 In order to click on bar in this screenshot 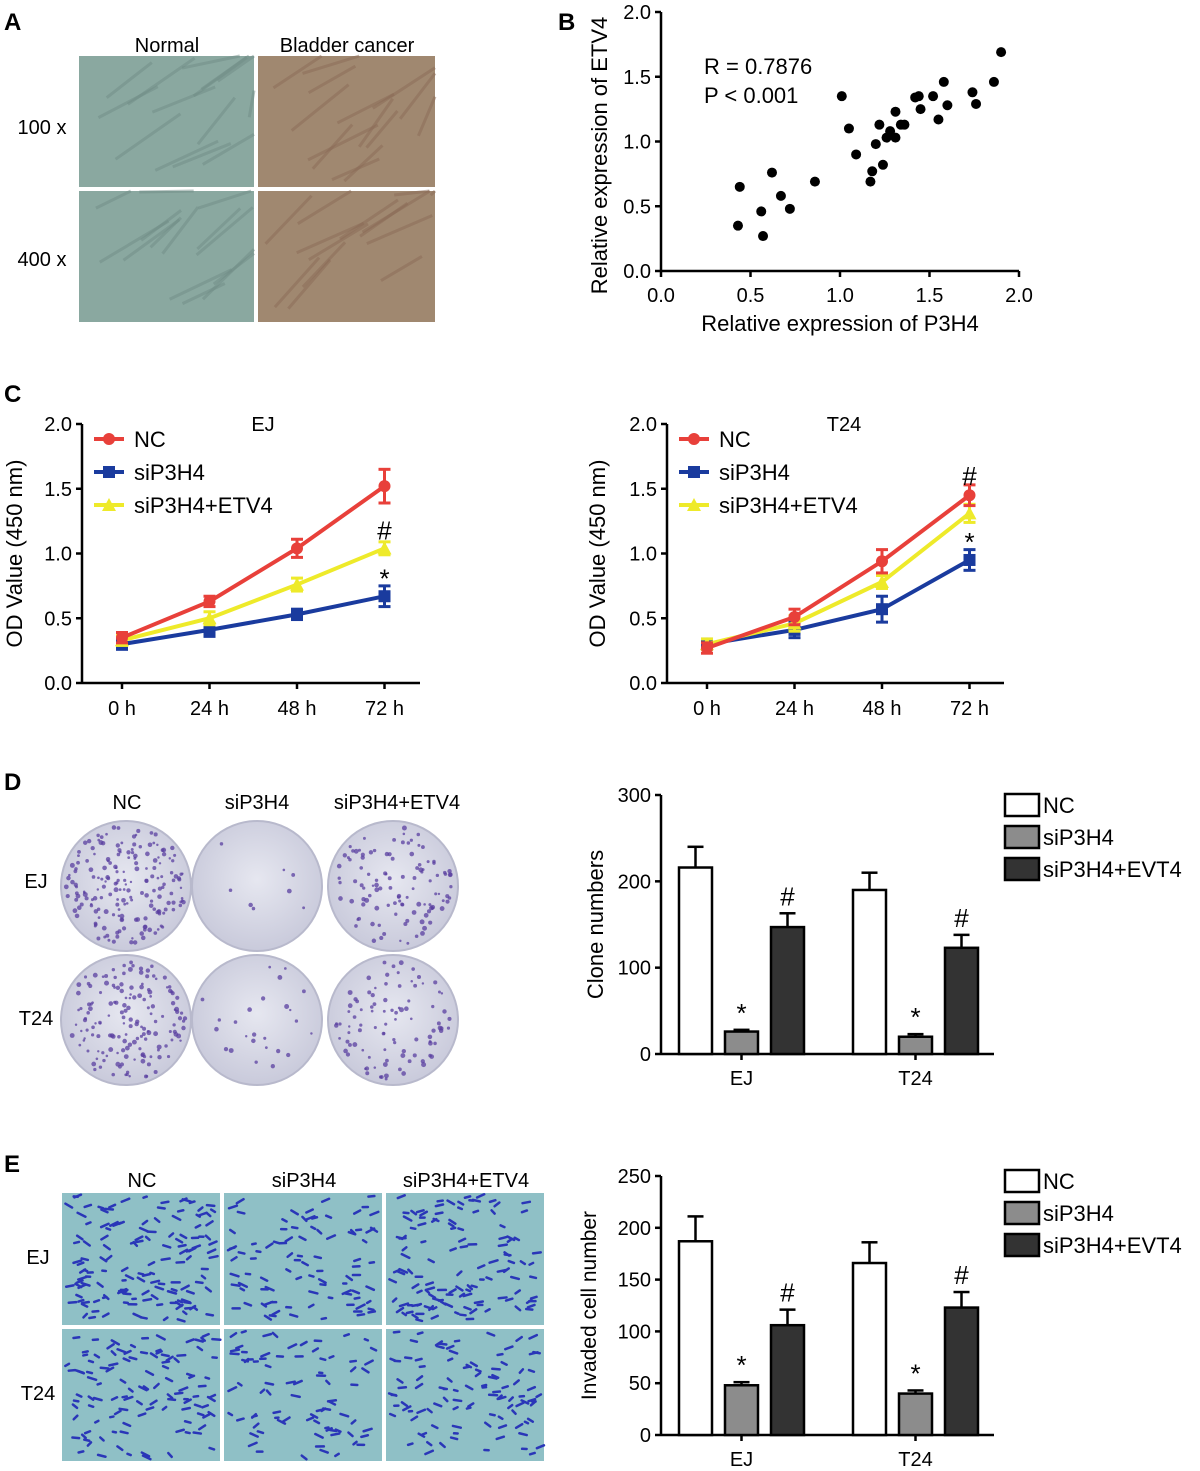, I will do `click(741, 1043)`.